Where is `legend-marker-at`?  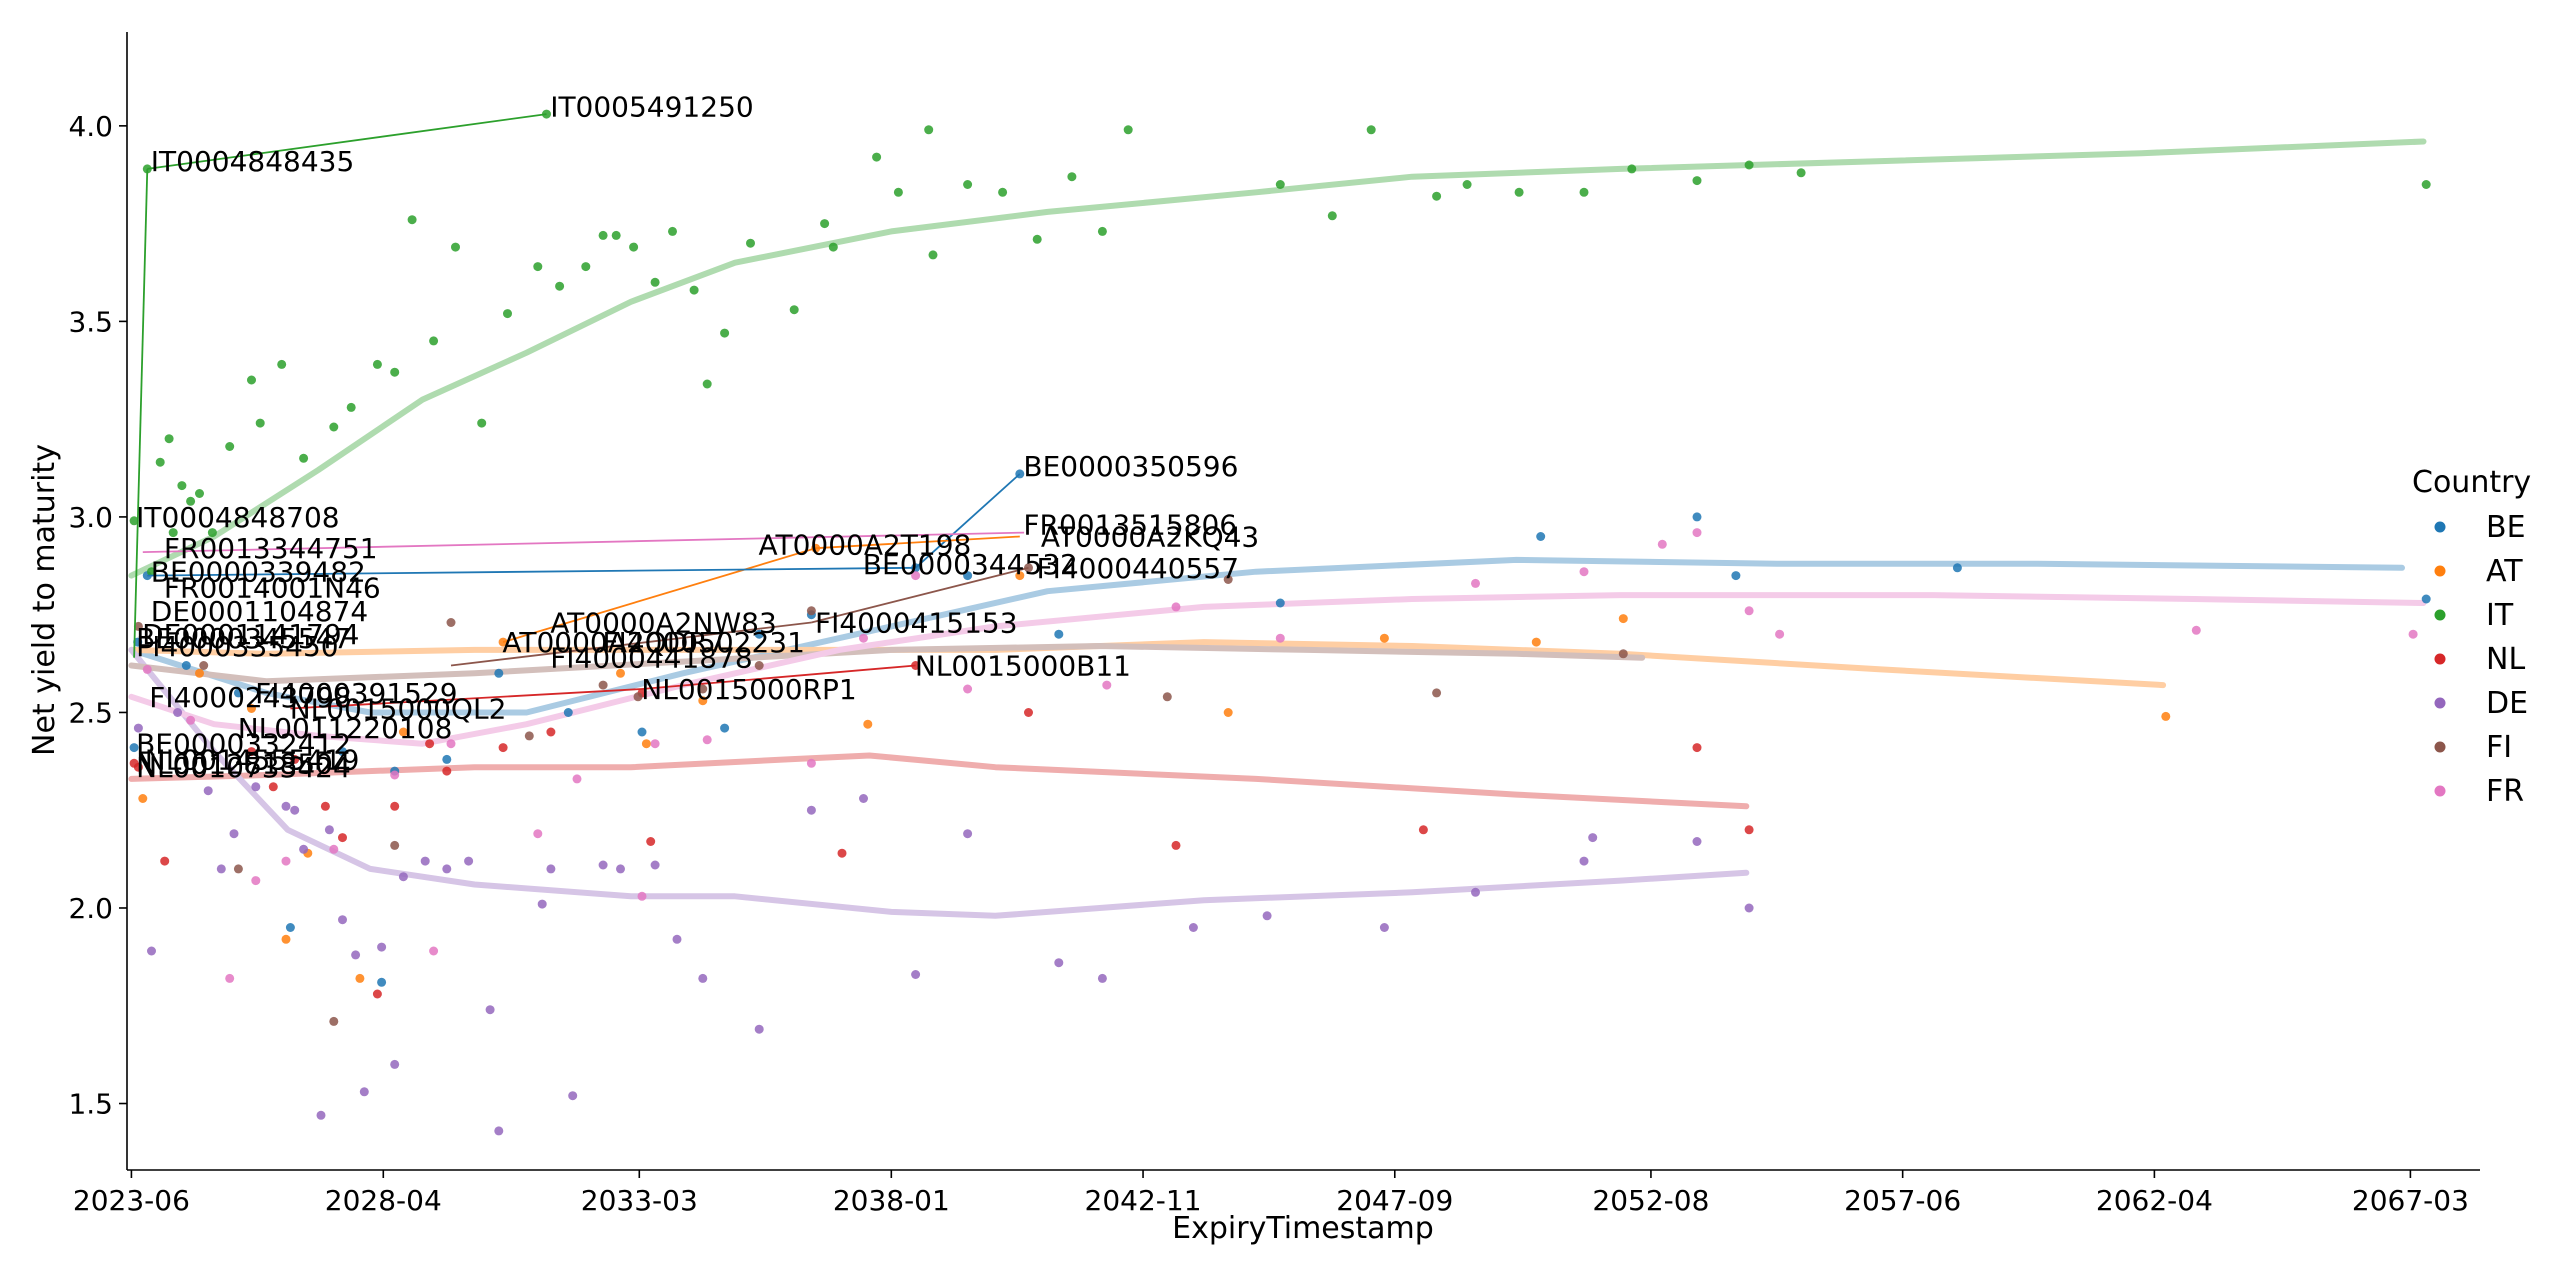
legend-marker-at is located at coordinates (2440, 571).